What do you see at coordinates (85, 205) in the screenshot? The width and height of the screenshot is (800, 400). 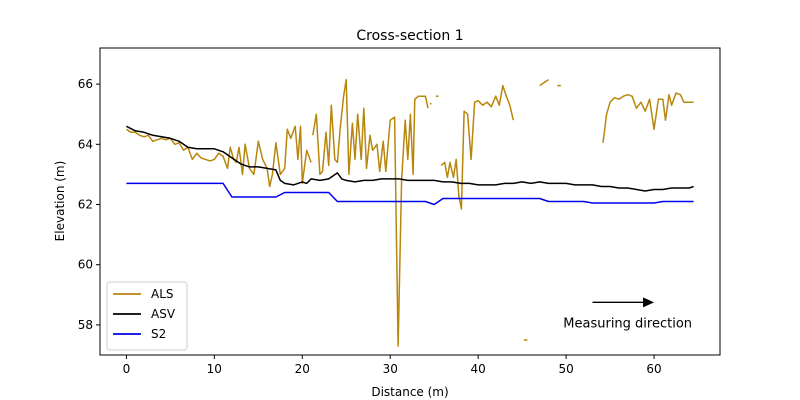 I see `y-tick-label: 62` at bounding box center [85, 205].